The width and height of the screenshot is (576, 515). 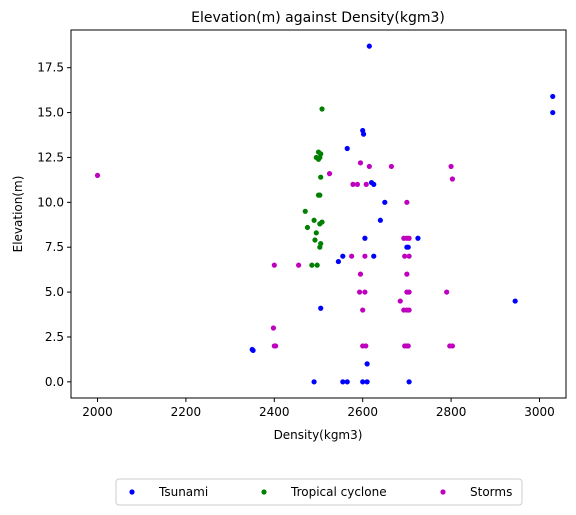 What do you see at coordinates (183, 492) in the screenshot?
I see `legend-label: Tsunami` at bounding box center [183, 492].